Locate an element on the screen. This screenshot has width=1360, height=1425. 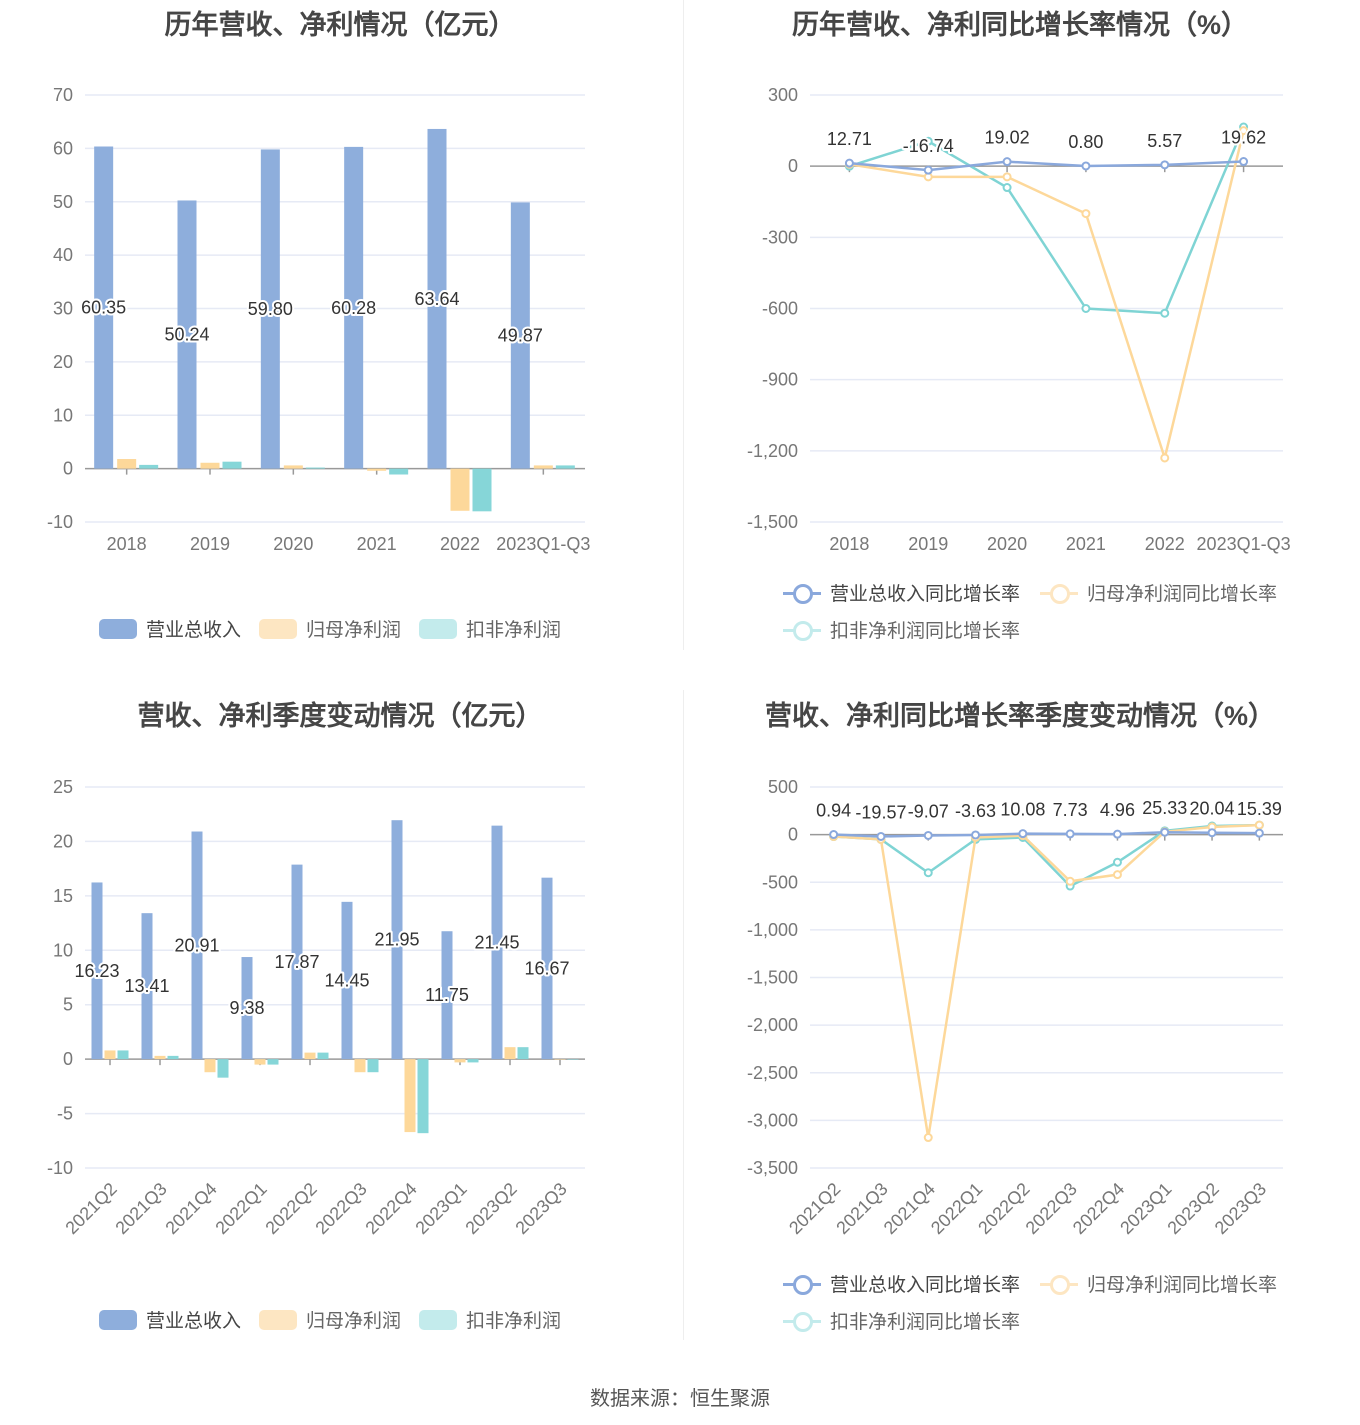
data-label: 11.75 is located at coordinates (447, 995).